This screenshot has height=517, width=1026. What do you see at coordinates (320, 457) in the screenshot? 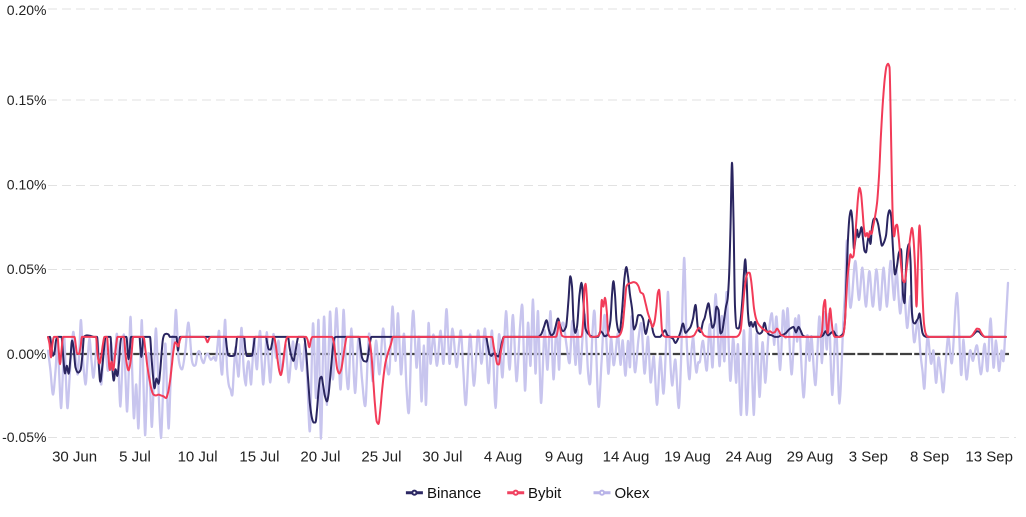
I see `svg-text: 20 Jul` at bounding box center [320, 457].